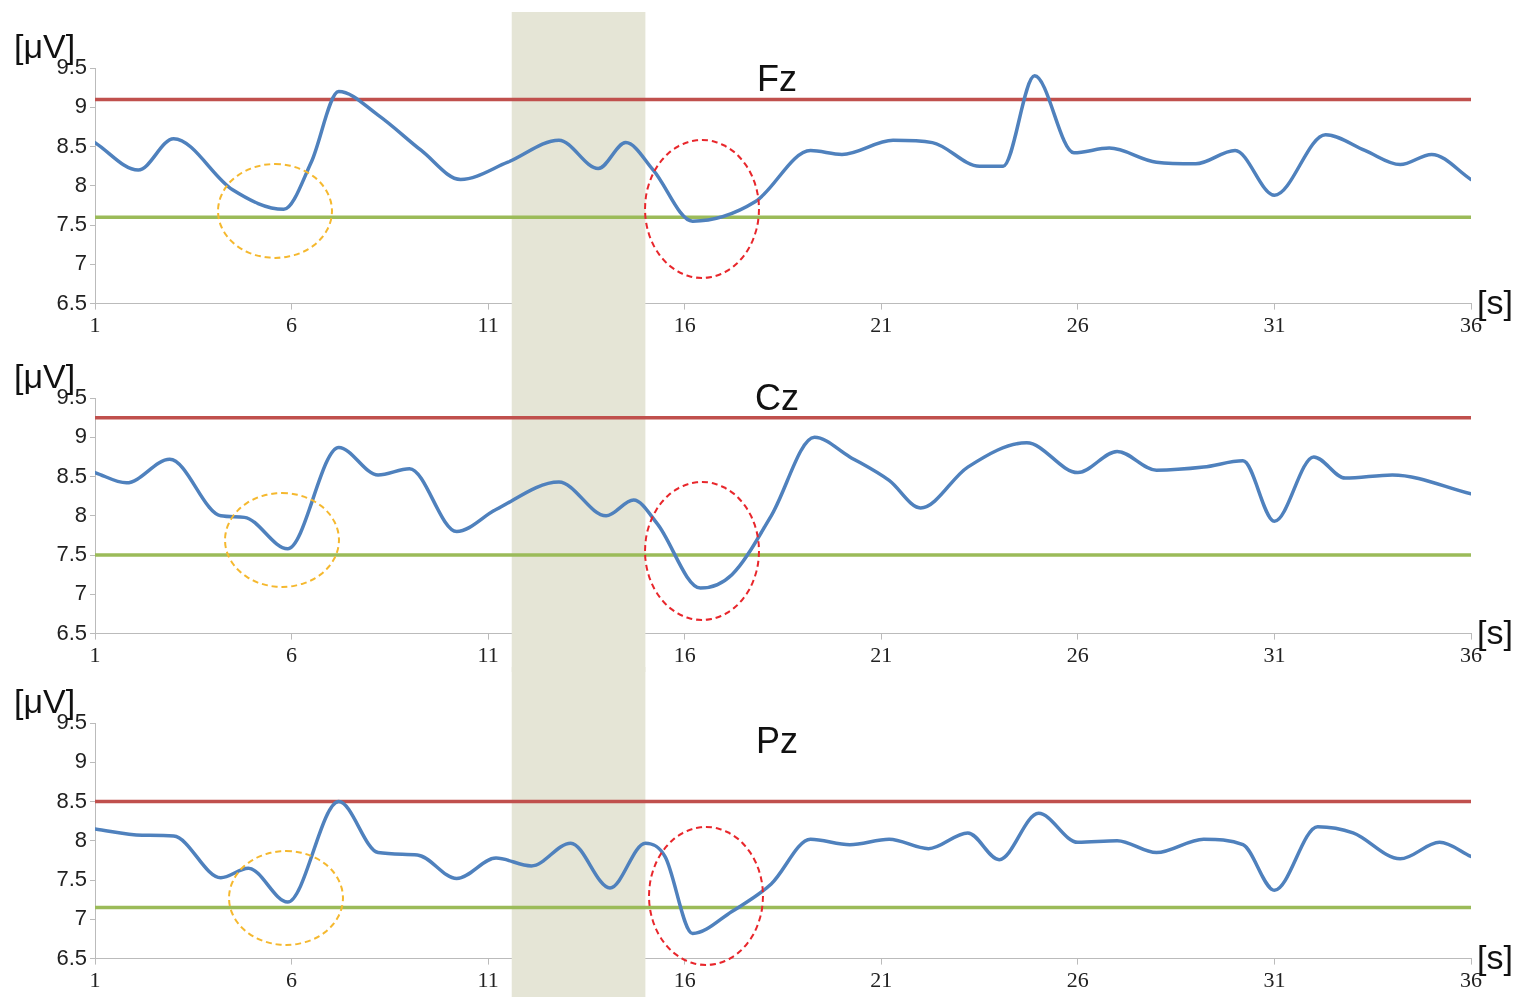  Describe the element at coordinates (777, 79) in the screenshot. I see `chart-title: Fz` at that location.